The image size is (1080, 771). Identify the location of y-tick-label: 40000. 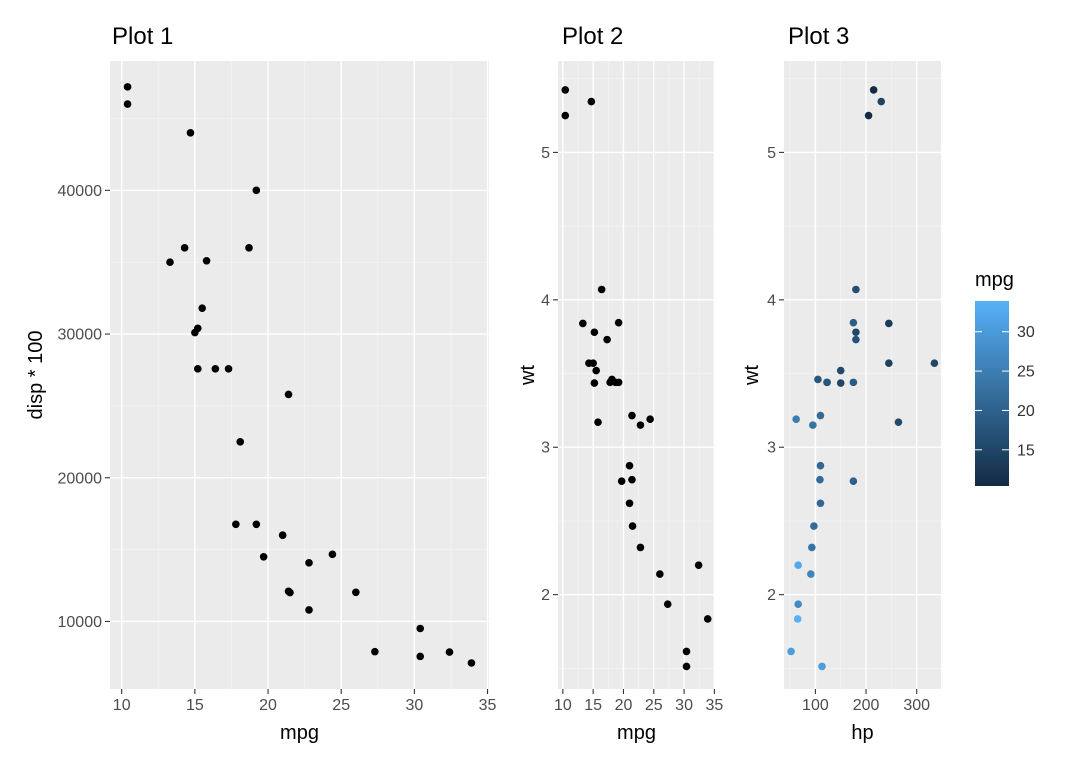
(80, 191).